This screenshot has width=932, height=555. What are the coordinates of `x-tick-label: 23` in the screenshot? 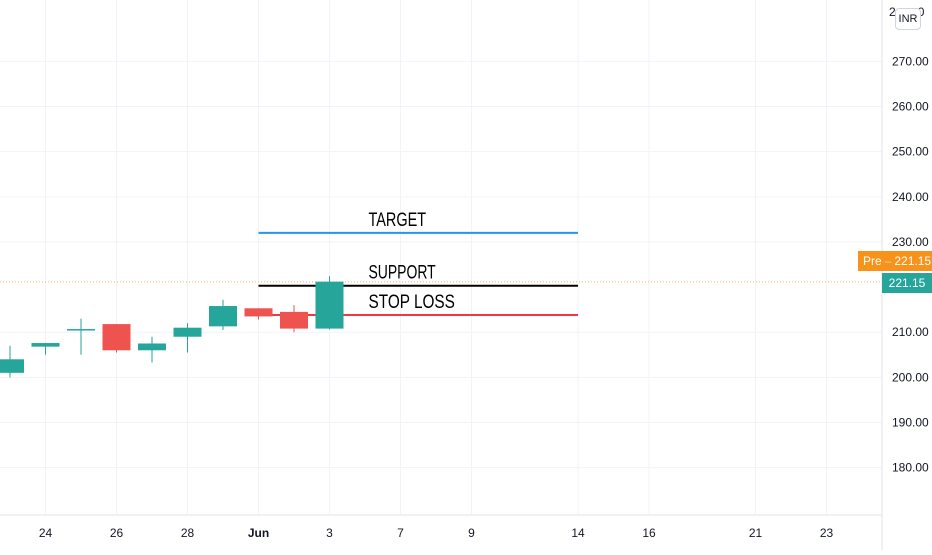 It's located at (827, 533).